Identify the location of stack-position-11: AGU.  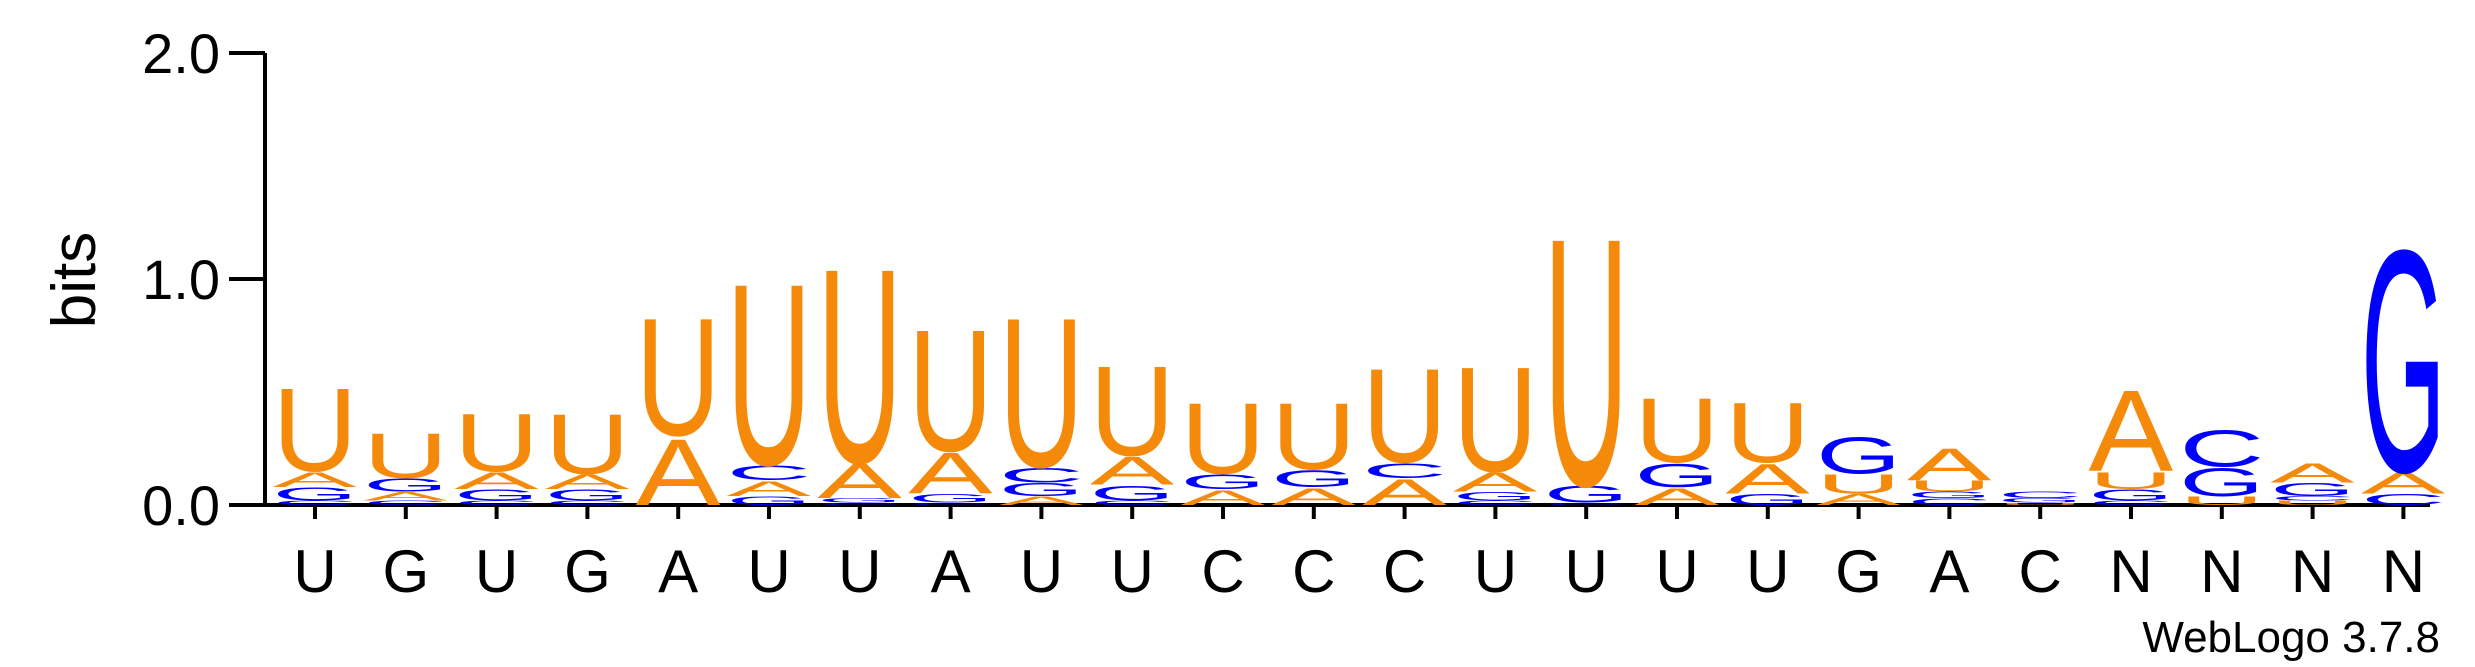
(1223, 446).